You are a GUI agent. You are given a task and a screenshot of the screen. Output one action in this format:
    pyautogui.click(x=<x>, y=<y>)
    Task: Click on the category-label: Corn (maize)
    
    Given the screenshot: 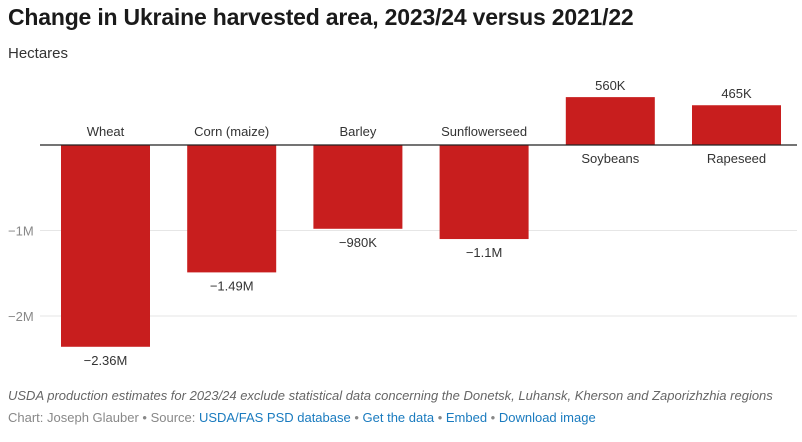 What is the action you would take?
    pyautogui.click(x=231, y=131)
    